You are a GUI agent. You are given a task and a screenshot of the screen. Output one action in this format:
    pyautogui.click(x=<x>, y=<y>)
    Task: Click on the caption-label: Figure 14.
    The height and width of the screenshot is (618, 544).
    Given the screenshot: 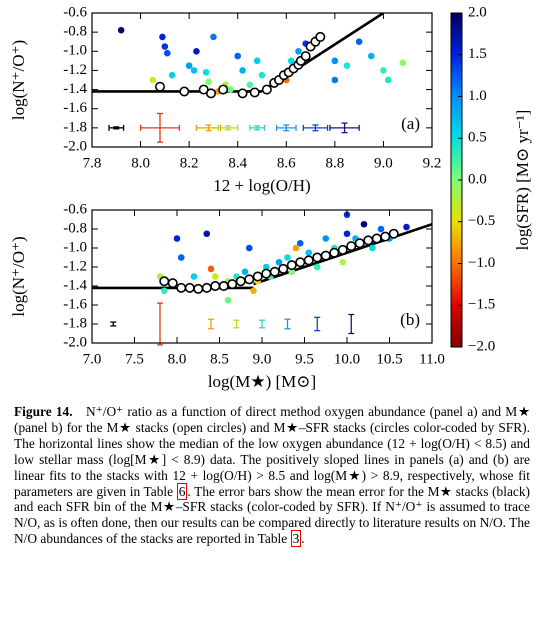 What is the action you would take?
    pyautogui.click(x=43, y=411)
    